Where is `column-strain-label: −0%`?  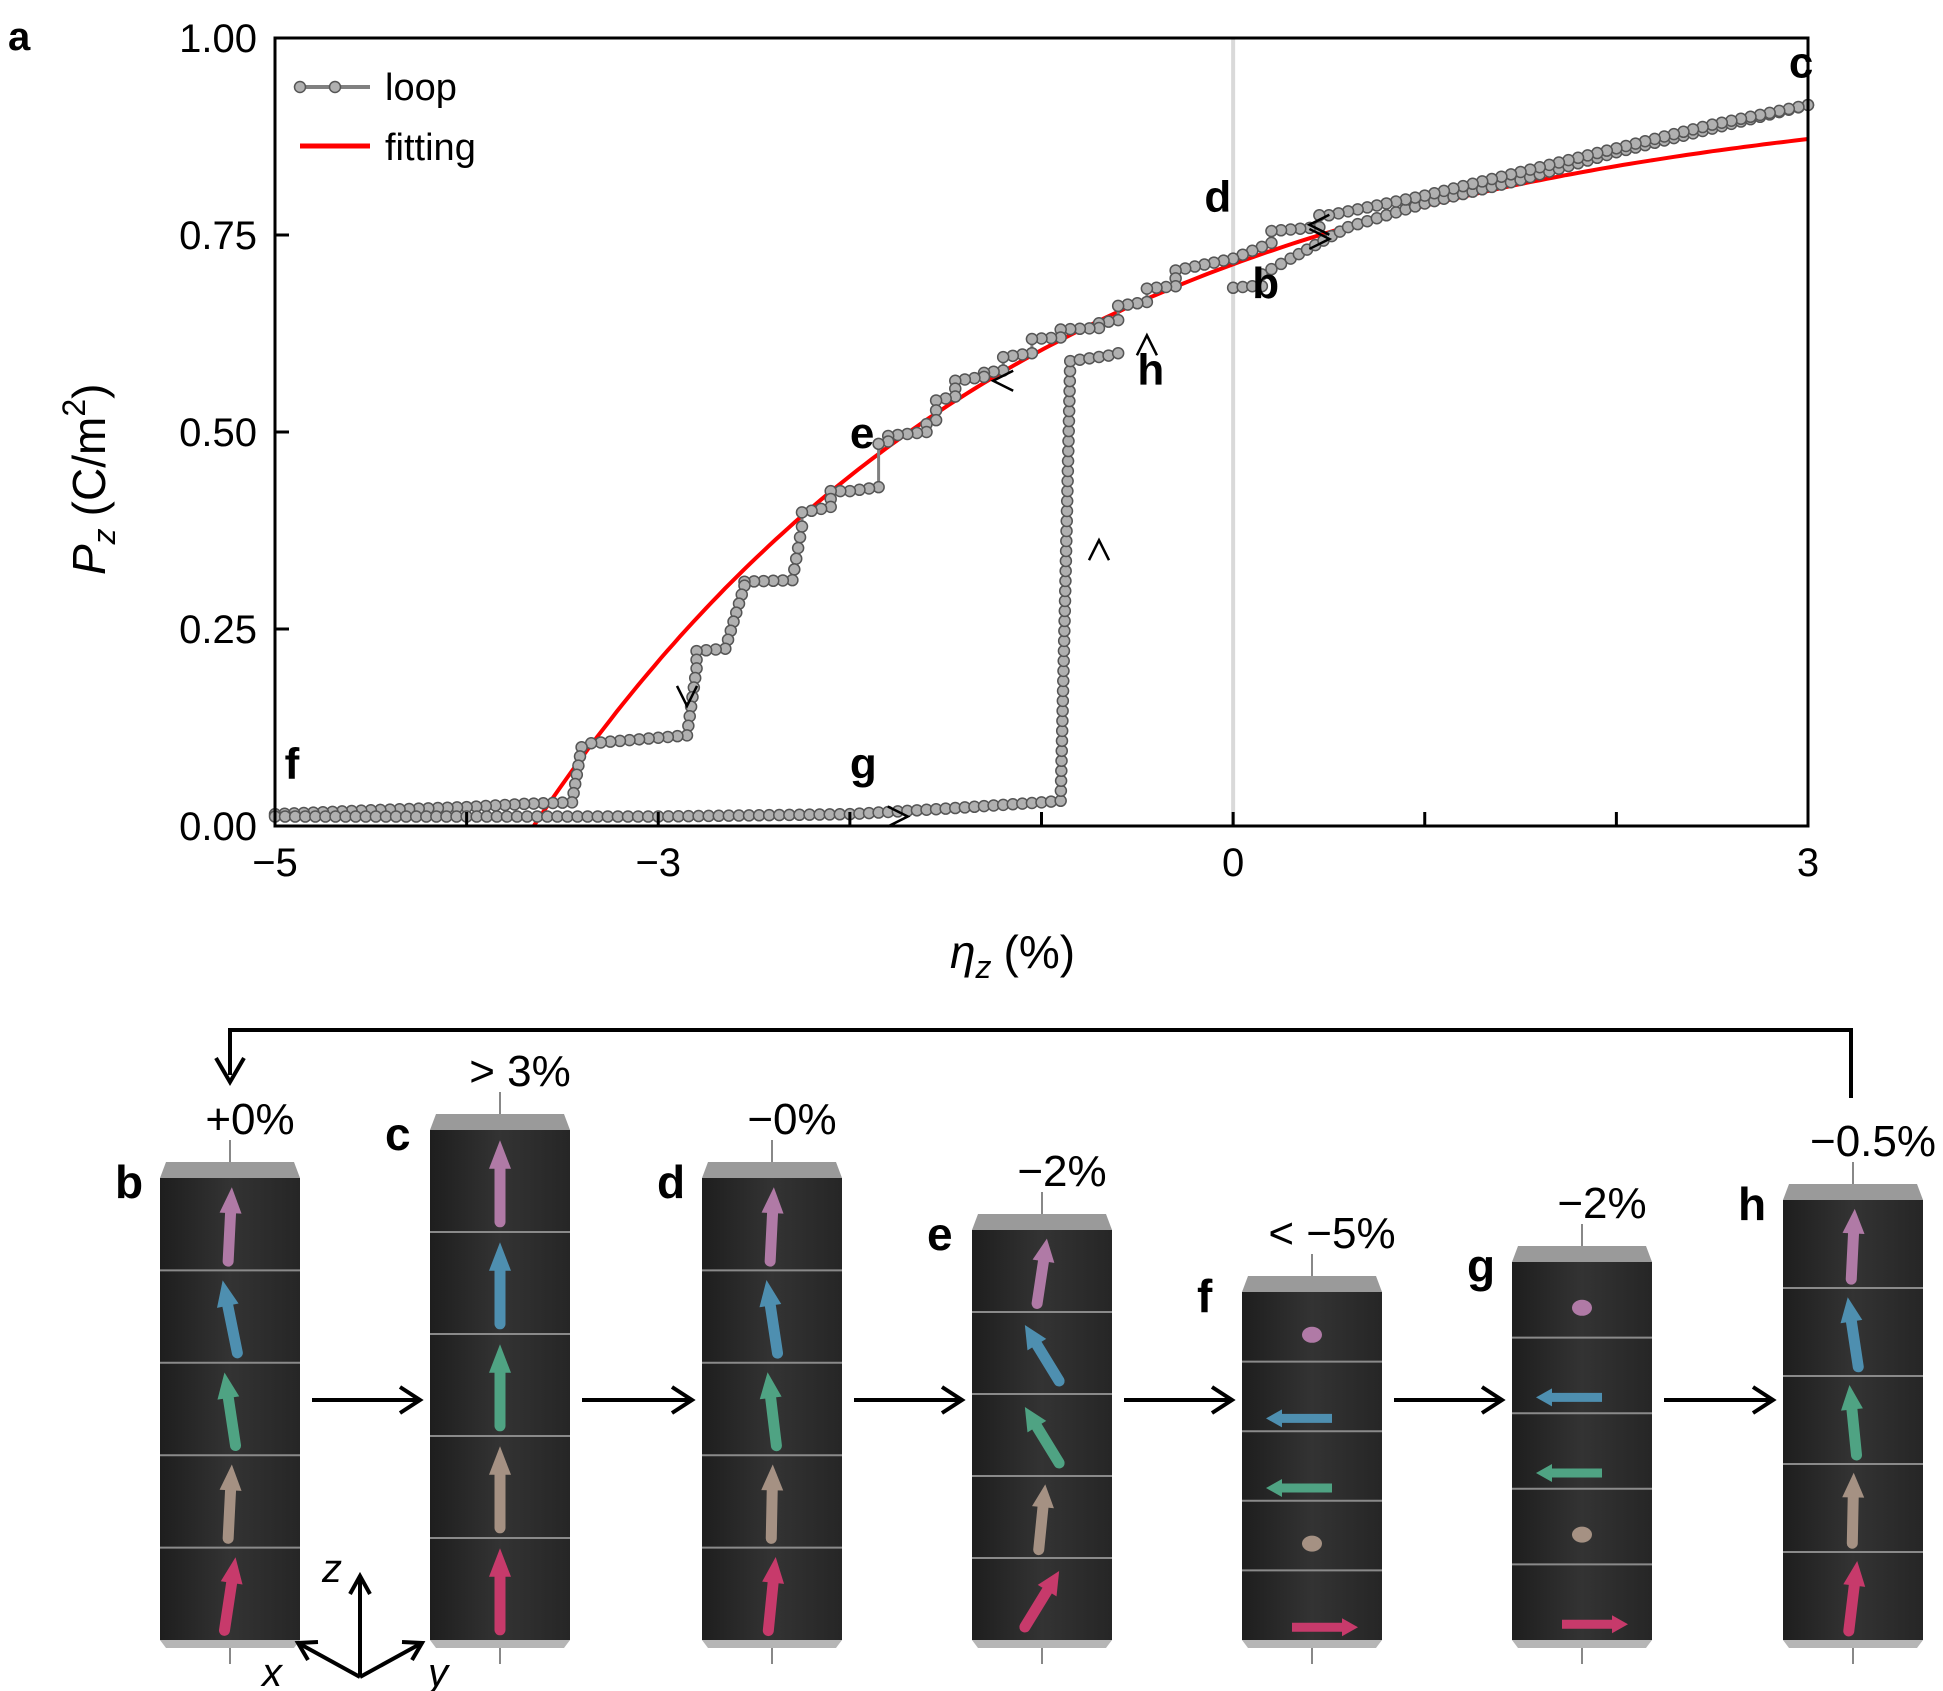
column-strain-label: −0% is located at coordinates (791, 1119).